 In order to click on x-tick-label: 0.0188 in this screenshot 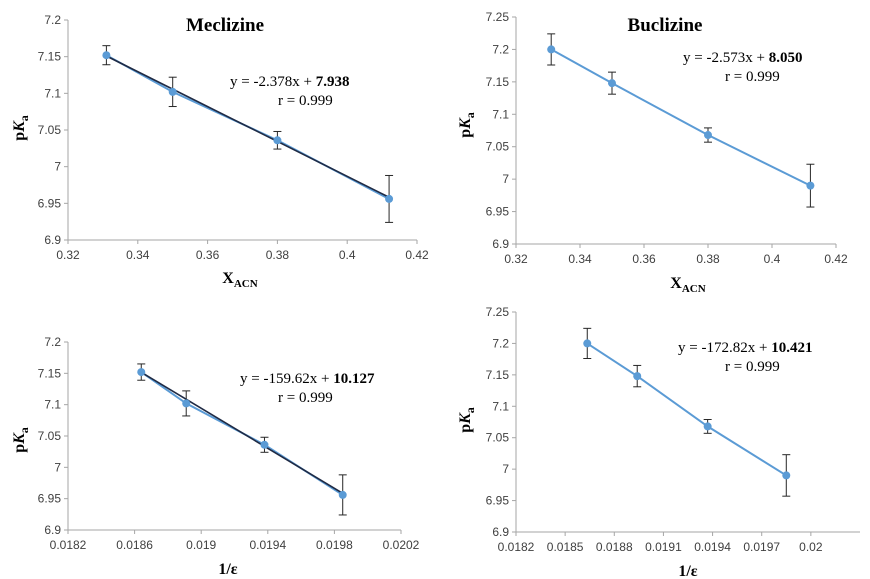, I will do `click(614, 547)`.